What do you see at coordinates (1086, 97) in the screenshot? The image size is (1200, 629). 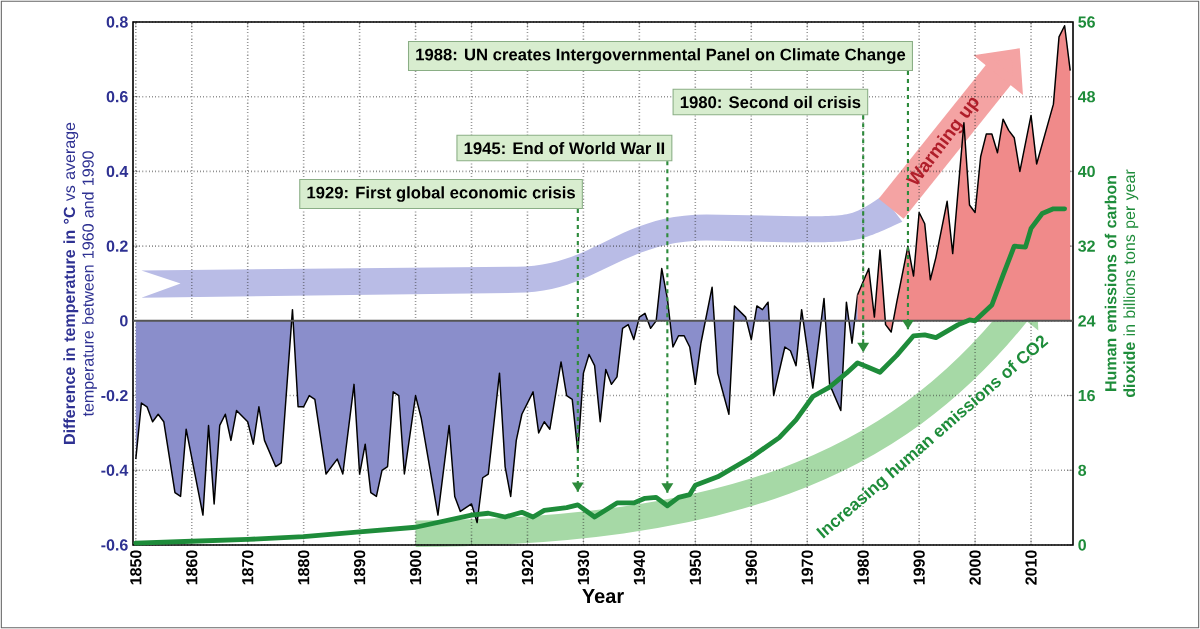 I see `y2-tick-label: 48` at bounding box center [1086, 97].